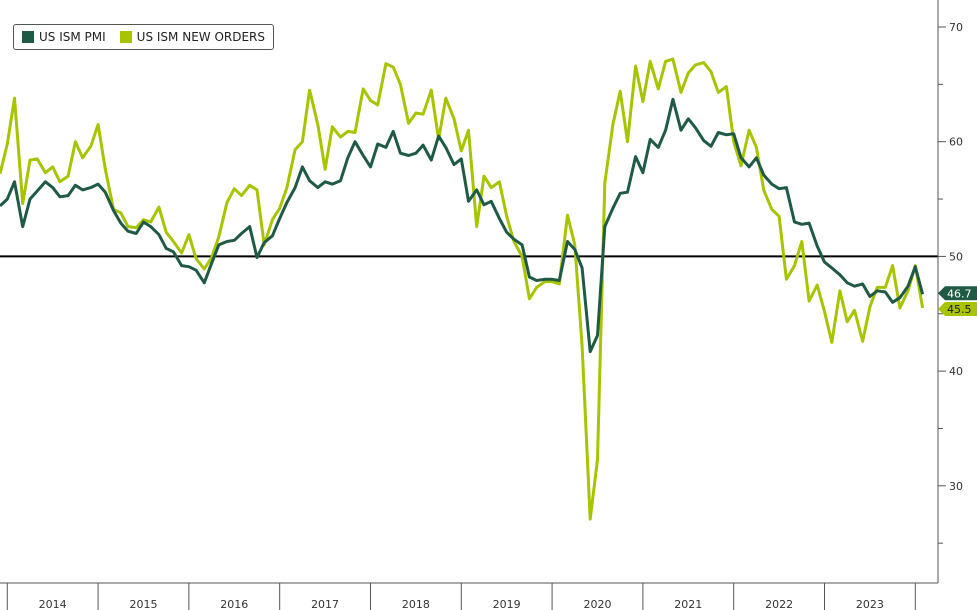 Image resolution: width=977 pixels, height=610 pixels. I want to click on x-tick-label: 2016, so click(234, 604).